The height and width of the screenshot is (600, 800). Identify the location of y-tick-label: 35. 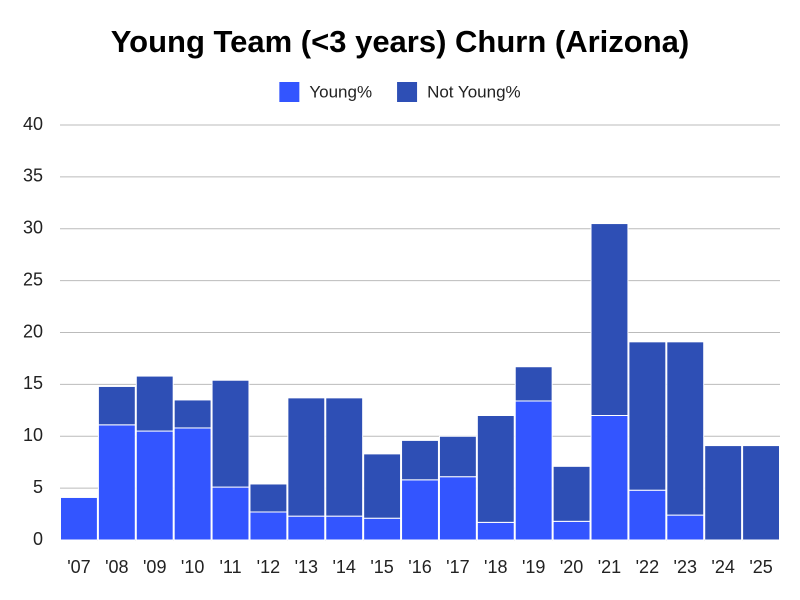
(33, 176).